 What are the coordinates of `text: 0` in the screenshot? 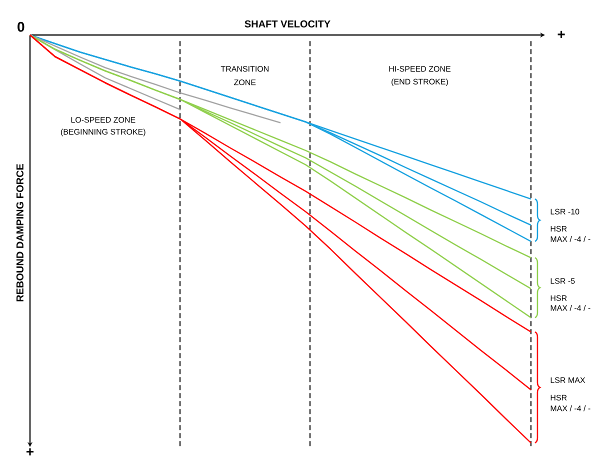 It's located at (21, 27).